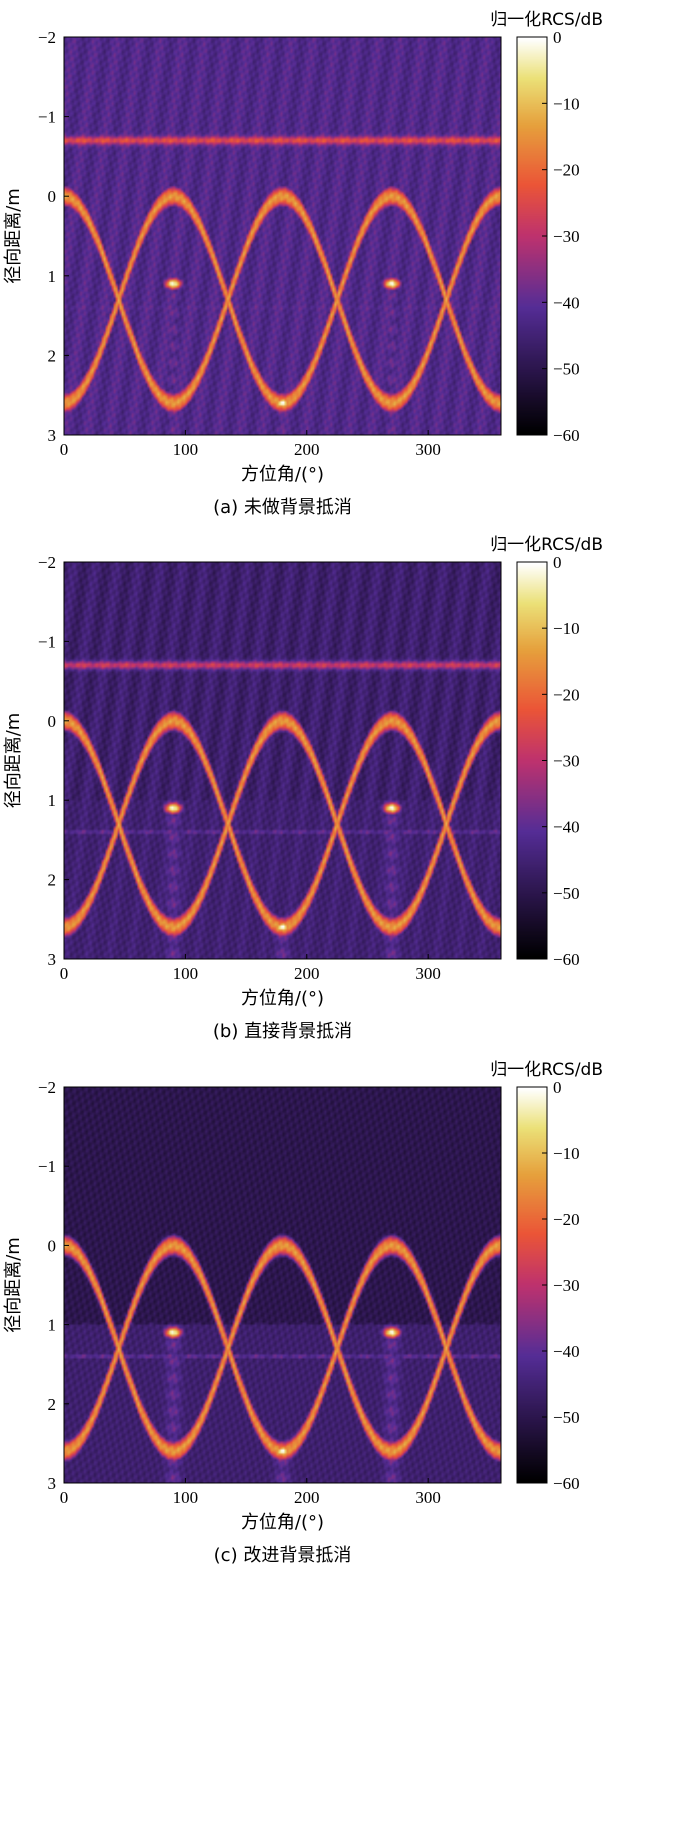 This screenshot has width=700, height=1821. What do you see at coordinates (282, 507) in the screenshot?
I see `panel-caption: (a) 未做背景抵消` at bounding box center [282, 507].